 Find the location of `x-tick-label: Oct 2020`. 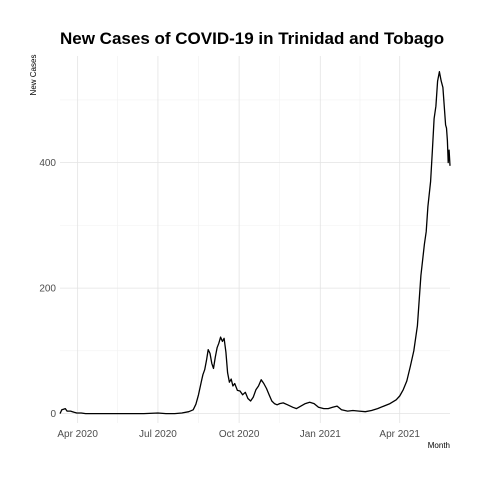

x-tick-label: Oct 2020 is located at coordinates (239, 434).